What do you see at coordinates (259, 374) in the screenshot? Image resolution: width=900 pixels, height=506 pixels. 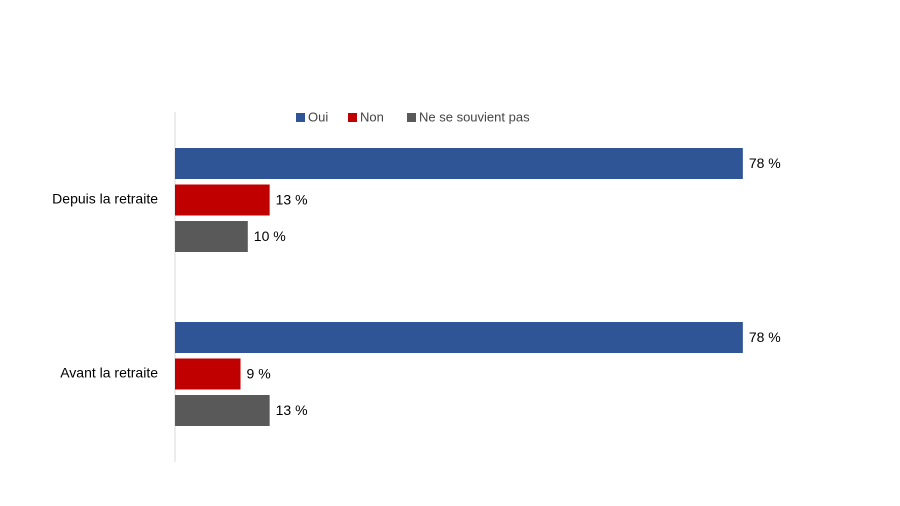 I see `value-label: 9 %` at bounding box center [259, 374].